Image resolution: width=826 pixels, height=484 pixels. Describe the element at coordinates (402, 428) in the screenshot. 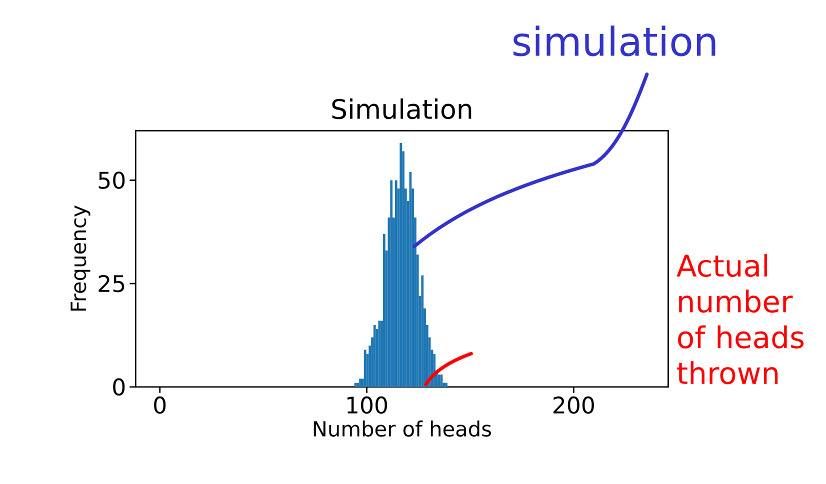

I see `x-axis-title: Number of heads` at that location.